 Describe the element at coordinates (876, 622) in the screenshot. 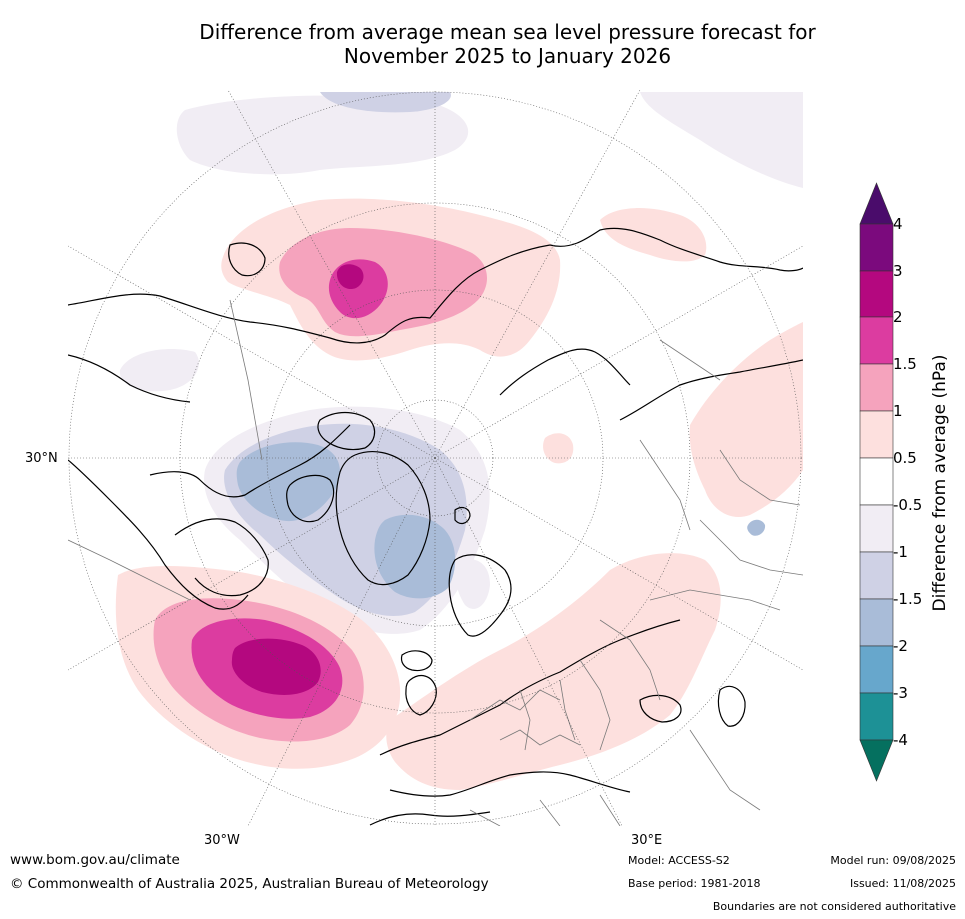

I see `colorbar-band-neg1.5-to-neg2` at that location.